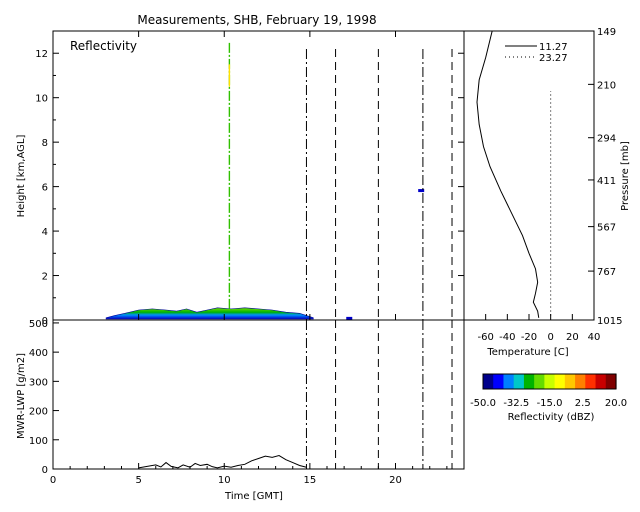 The image size is (640, 512). I want to click on temp-xtick-label-3: 0, so click(550, 337).